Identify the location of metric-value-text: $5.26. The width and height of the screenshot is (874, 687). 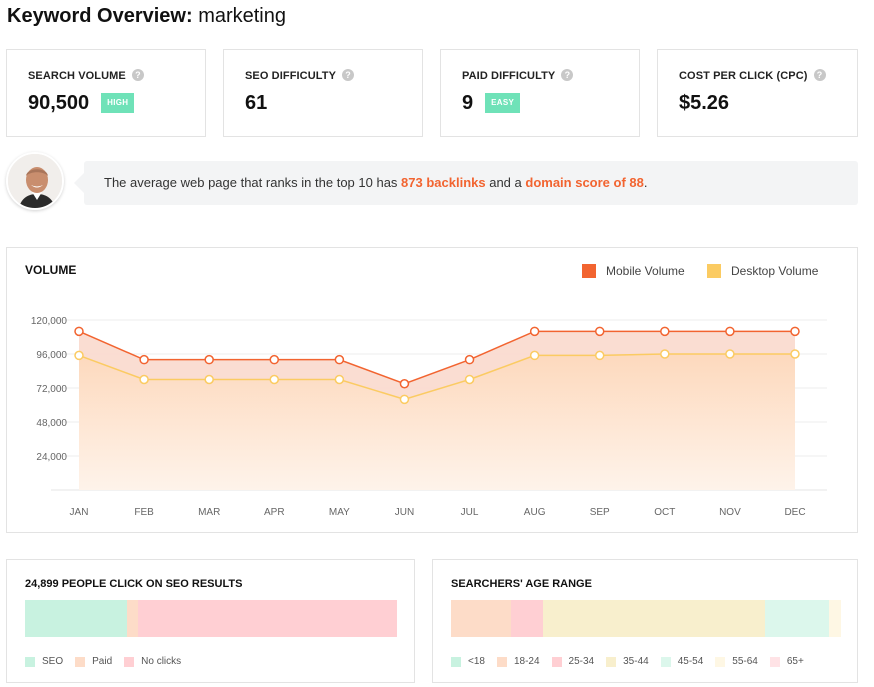
(704, 103).